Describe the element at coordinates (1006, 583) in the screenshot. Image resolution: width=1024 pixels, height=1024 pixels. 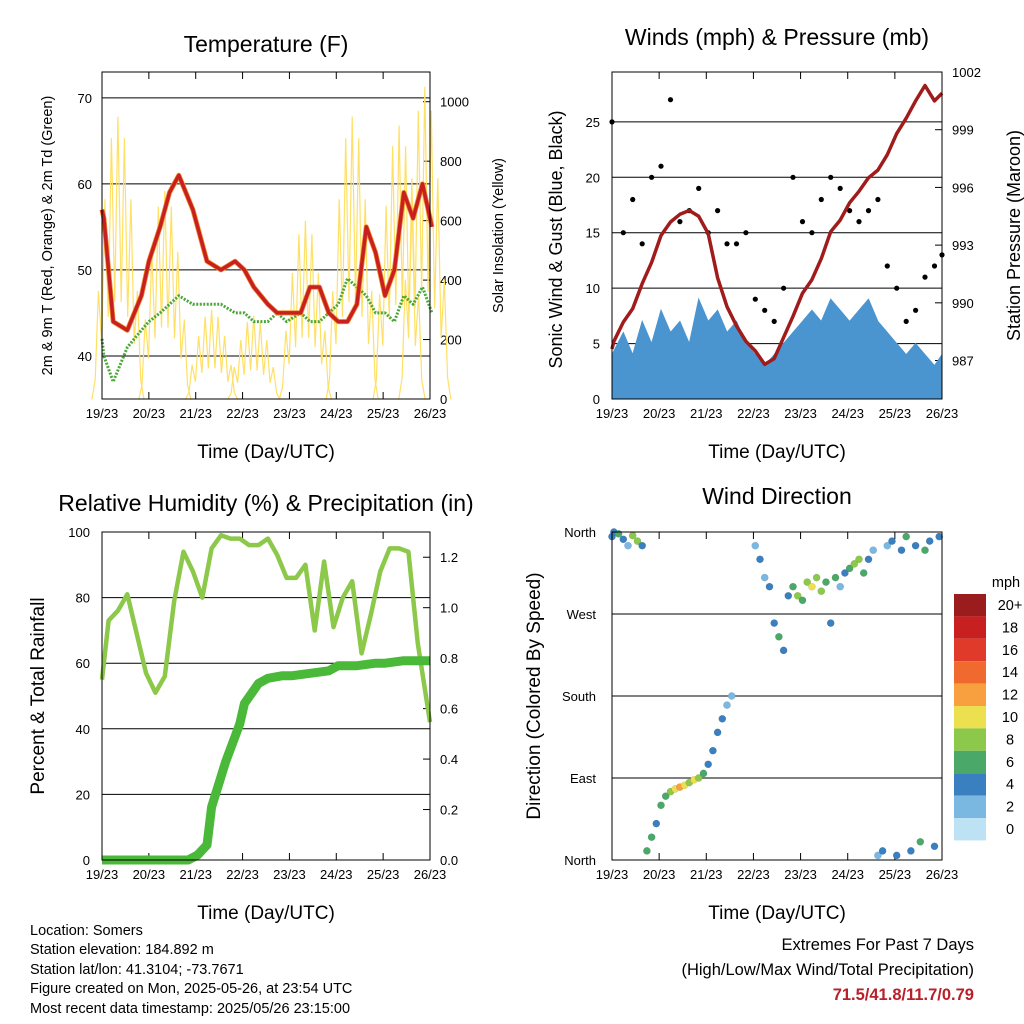
I see `colorbar-title: mph` at that location.